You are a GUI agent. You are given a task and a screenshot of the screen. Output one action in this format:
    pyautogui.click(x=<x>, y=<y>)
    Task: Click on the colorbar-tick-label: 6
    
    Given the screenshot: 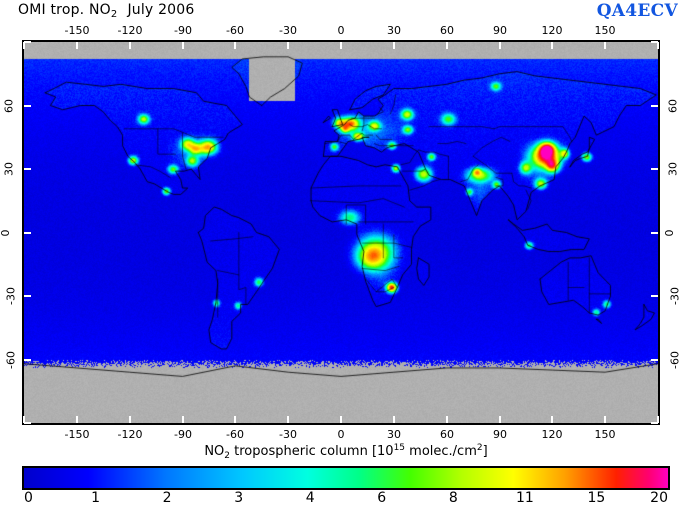 What is the action you would take?
    pyautogui.click(x=382, y=498)
    